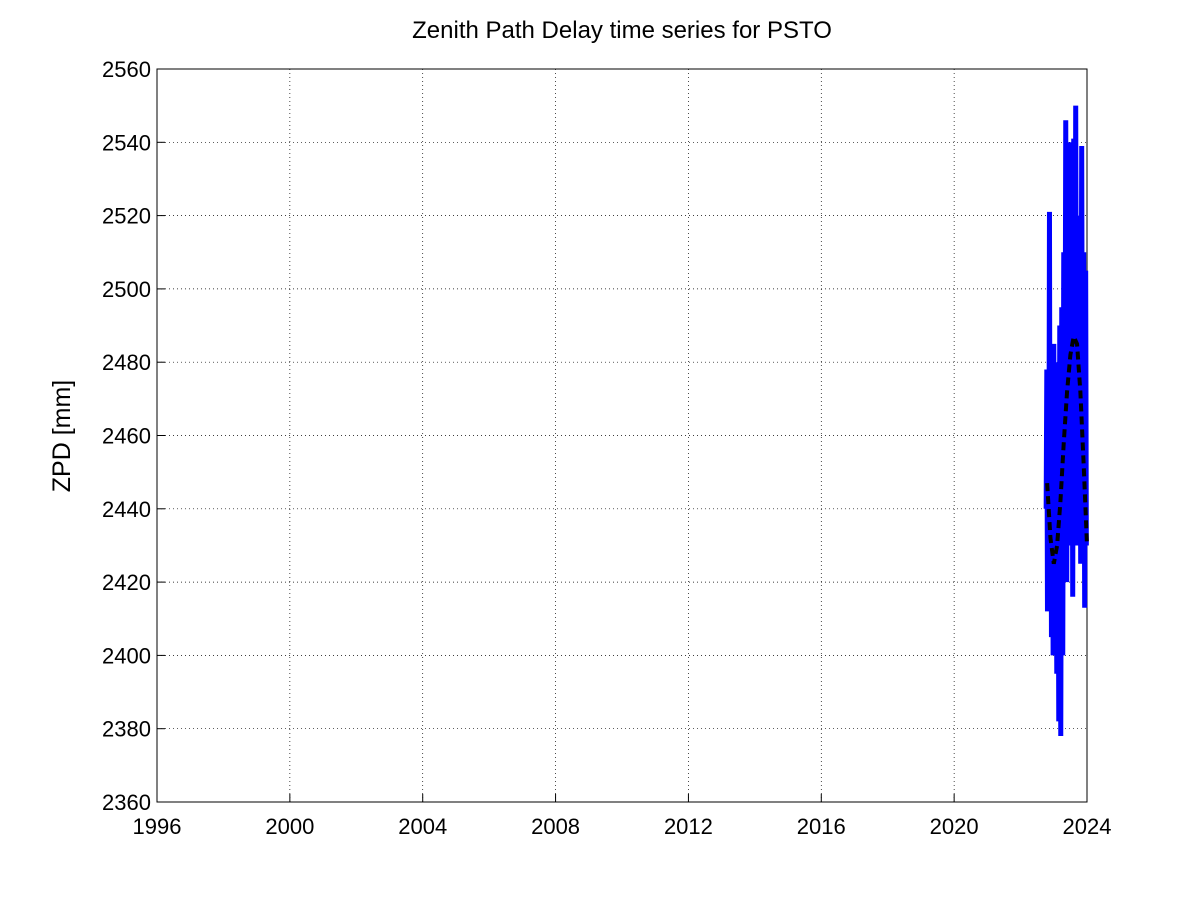 The height and width of the screenshot is (901, 1201). I want to click on y-tick-label: 2420, so click(126, 582).